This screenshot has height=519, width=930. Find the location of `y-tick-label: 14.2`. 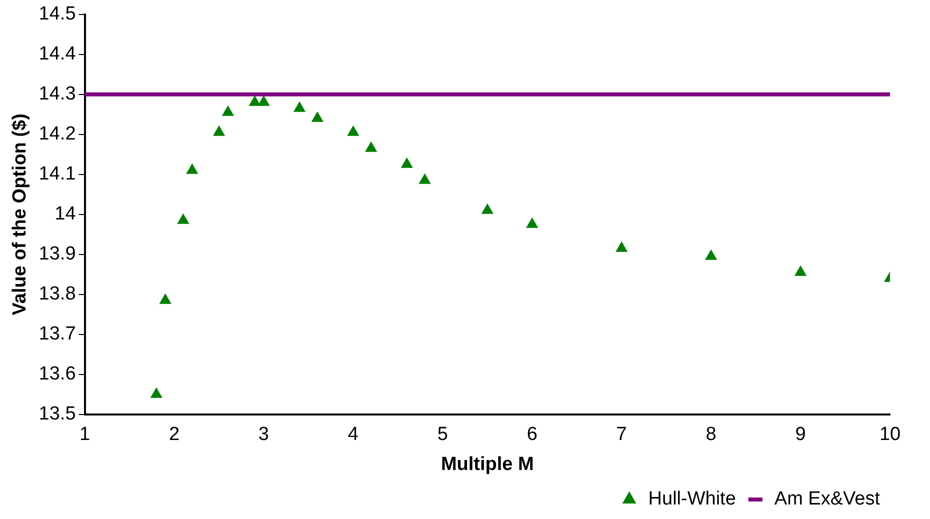

y-tick-label: 14.2 is located at coordinates (57, 134).